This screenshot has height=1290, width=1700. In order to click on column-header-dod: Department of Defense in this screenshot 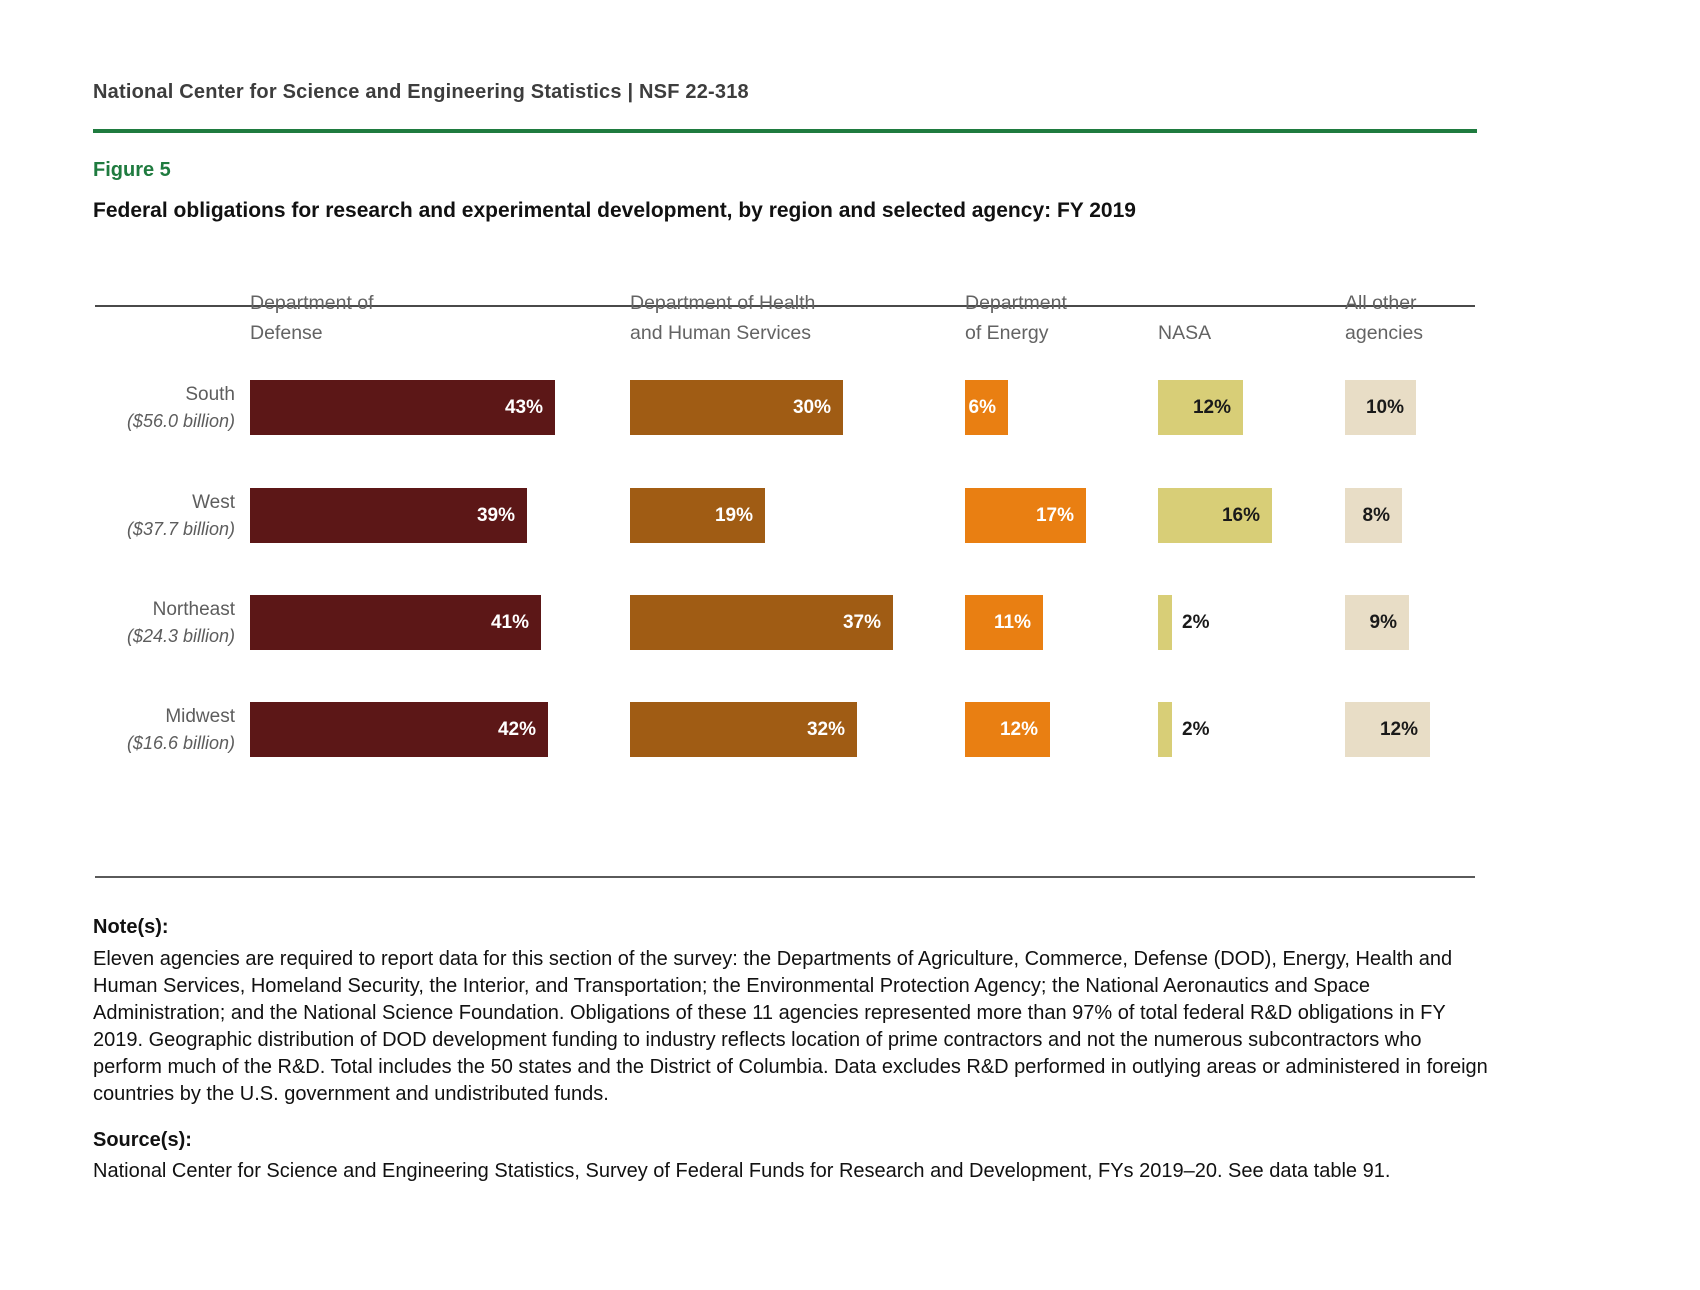, I will do `click(312, 318)`.